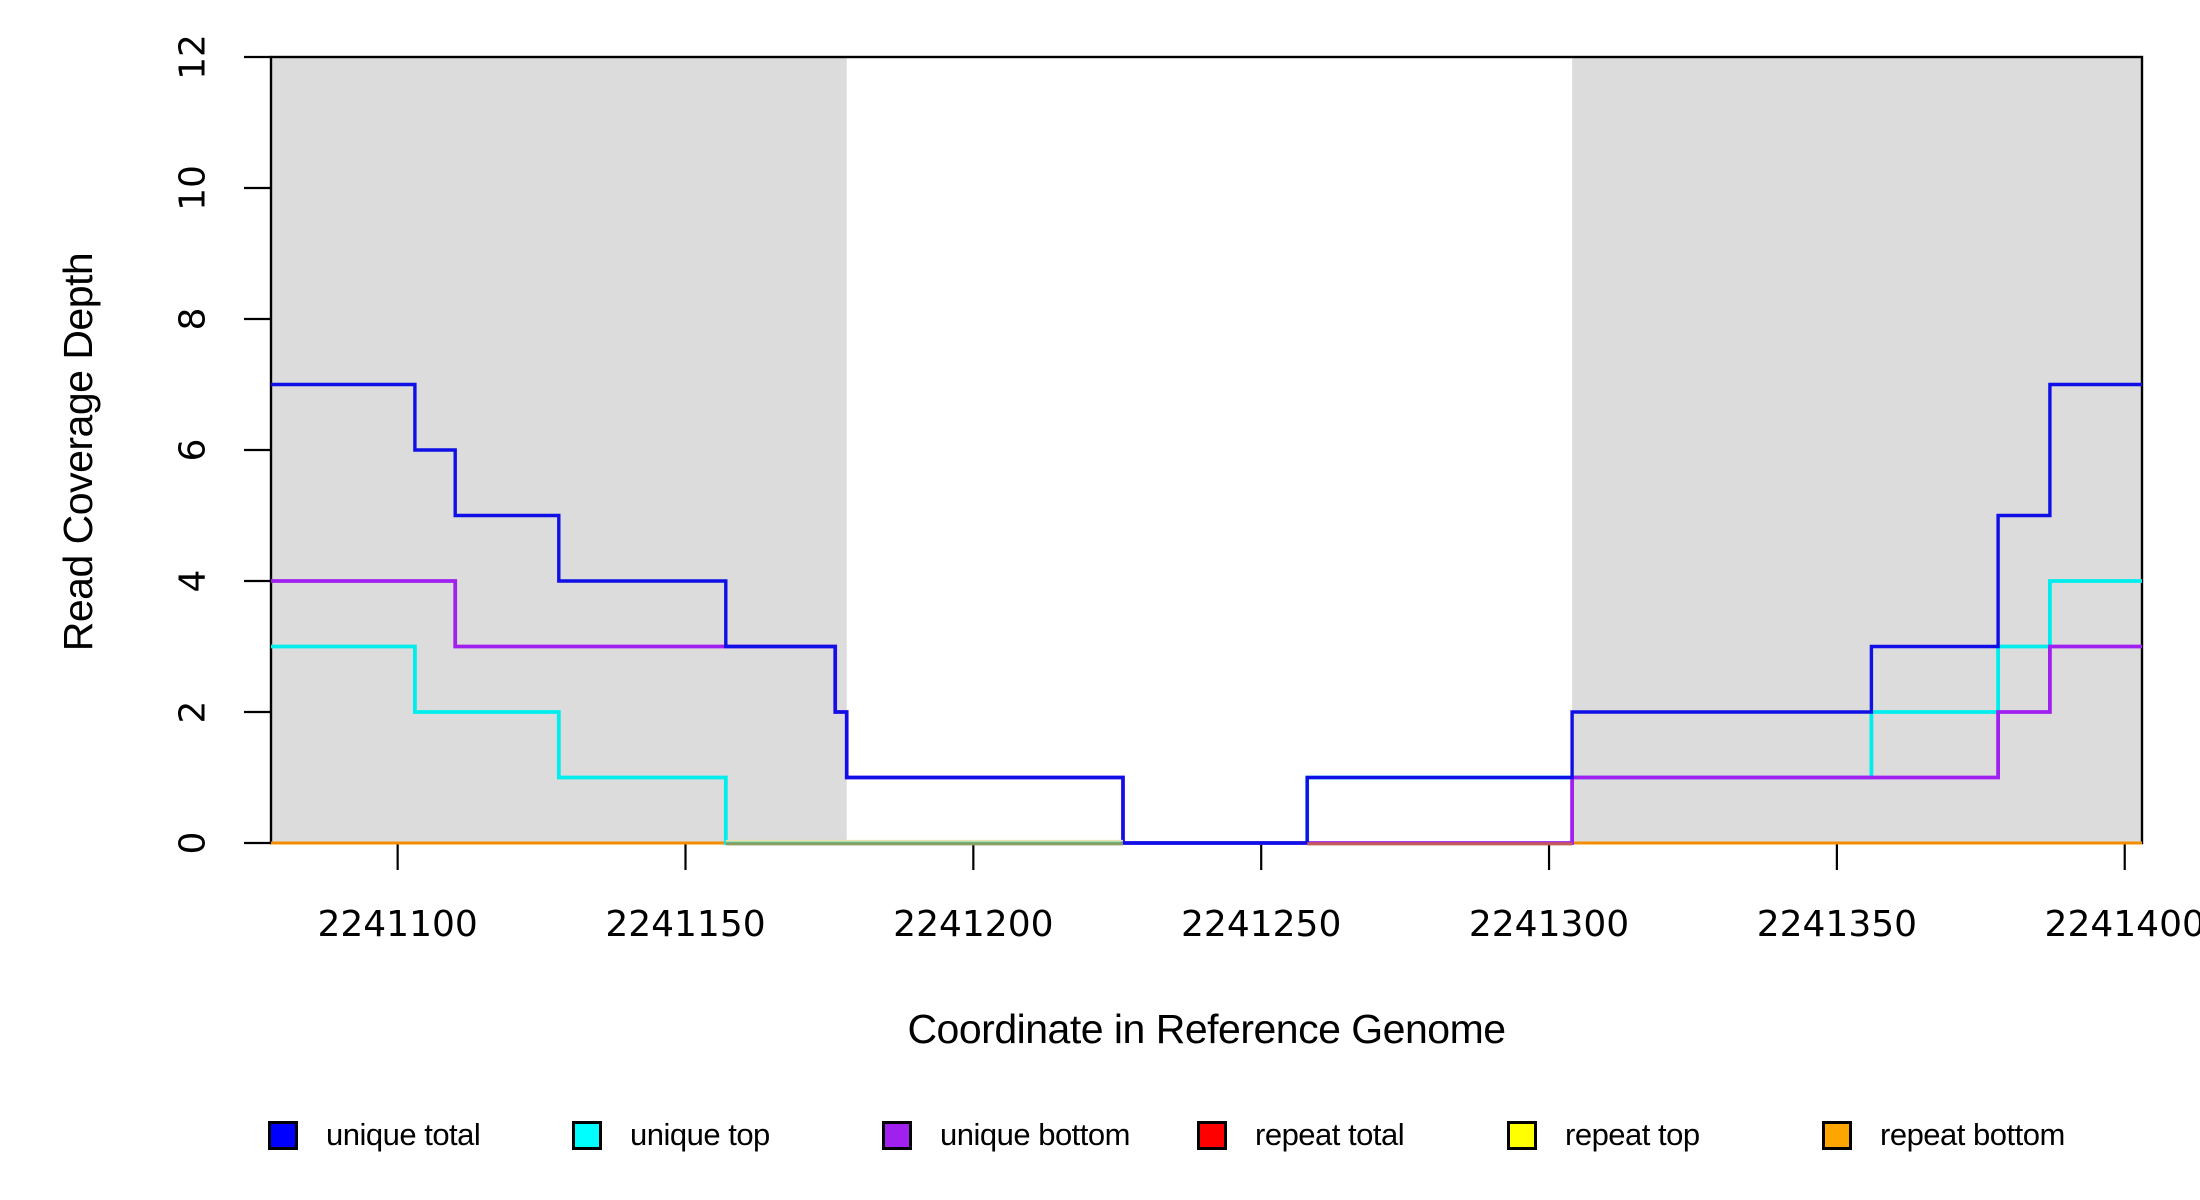 The image size is (2200, 1200). What do you see at coordinates (193, 712) in the screenshot?
I see `y-tick-label: 2` at bounding box center [193, 712].